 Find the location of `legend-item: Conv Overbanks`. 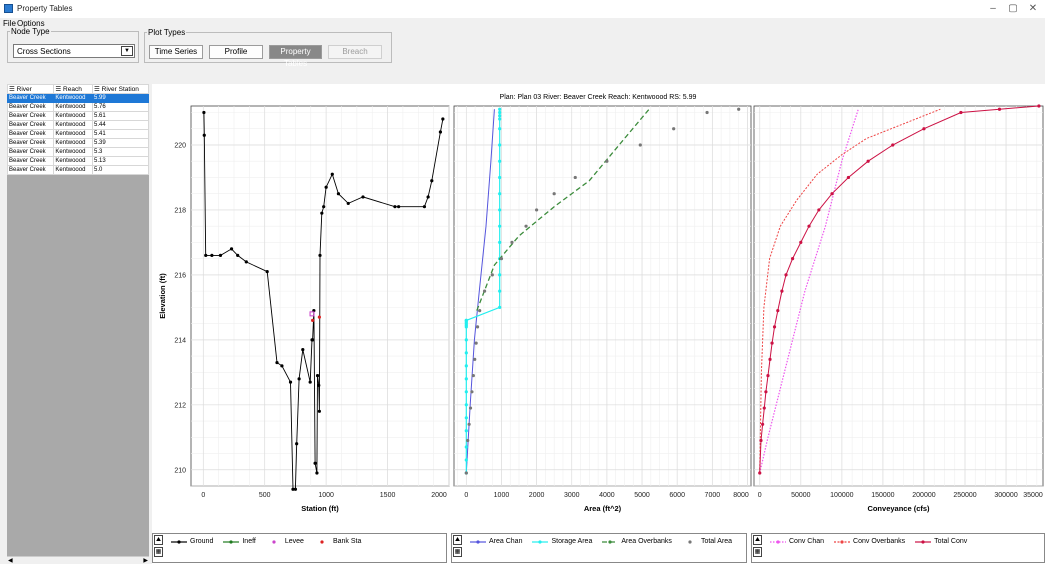

legend-item: Conv Overbanks is located at coordinates (869, 541).